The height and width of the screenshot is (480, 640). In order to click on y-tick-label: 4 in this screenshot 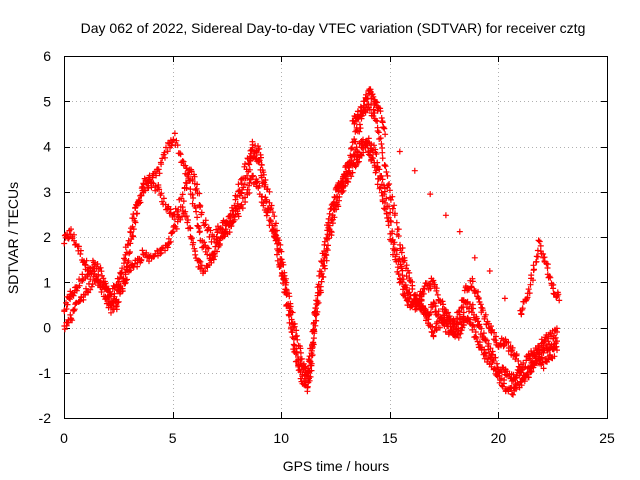, I will do `click(47, 147)`.